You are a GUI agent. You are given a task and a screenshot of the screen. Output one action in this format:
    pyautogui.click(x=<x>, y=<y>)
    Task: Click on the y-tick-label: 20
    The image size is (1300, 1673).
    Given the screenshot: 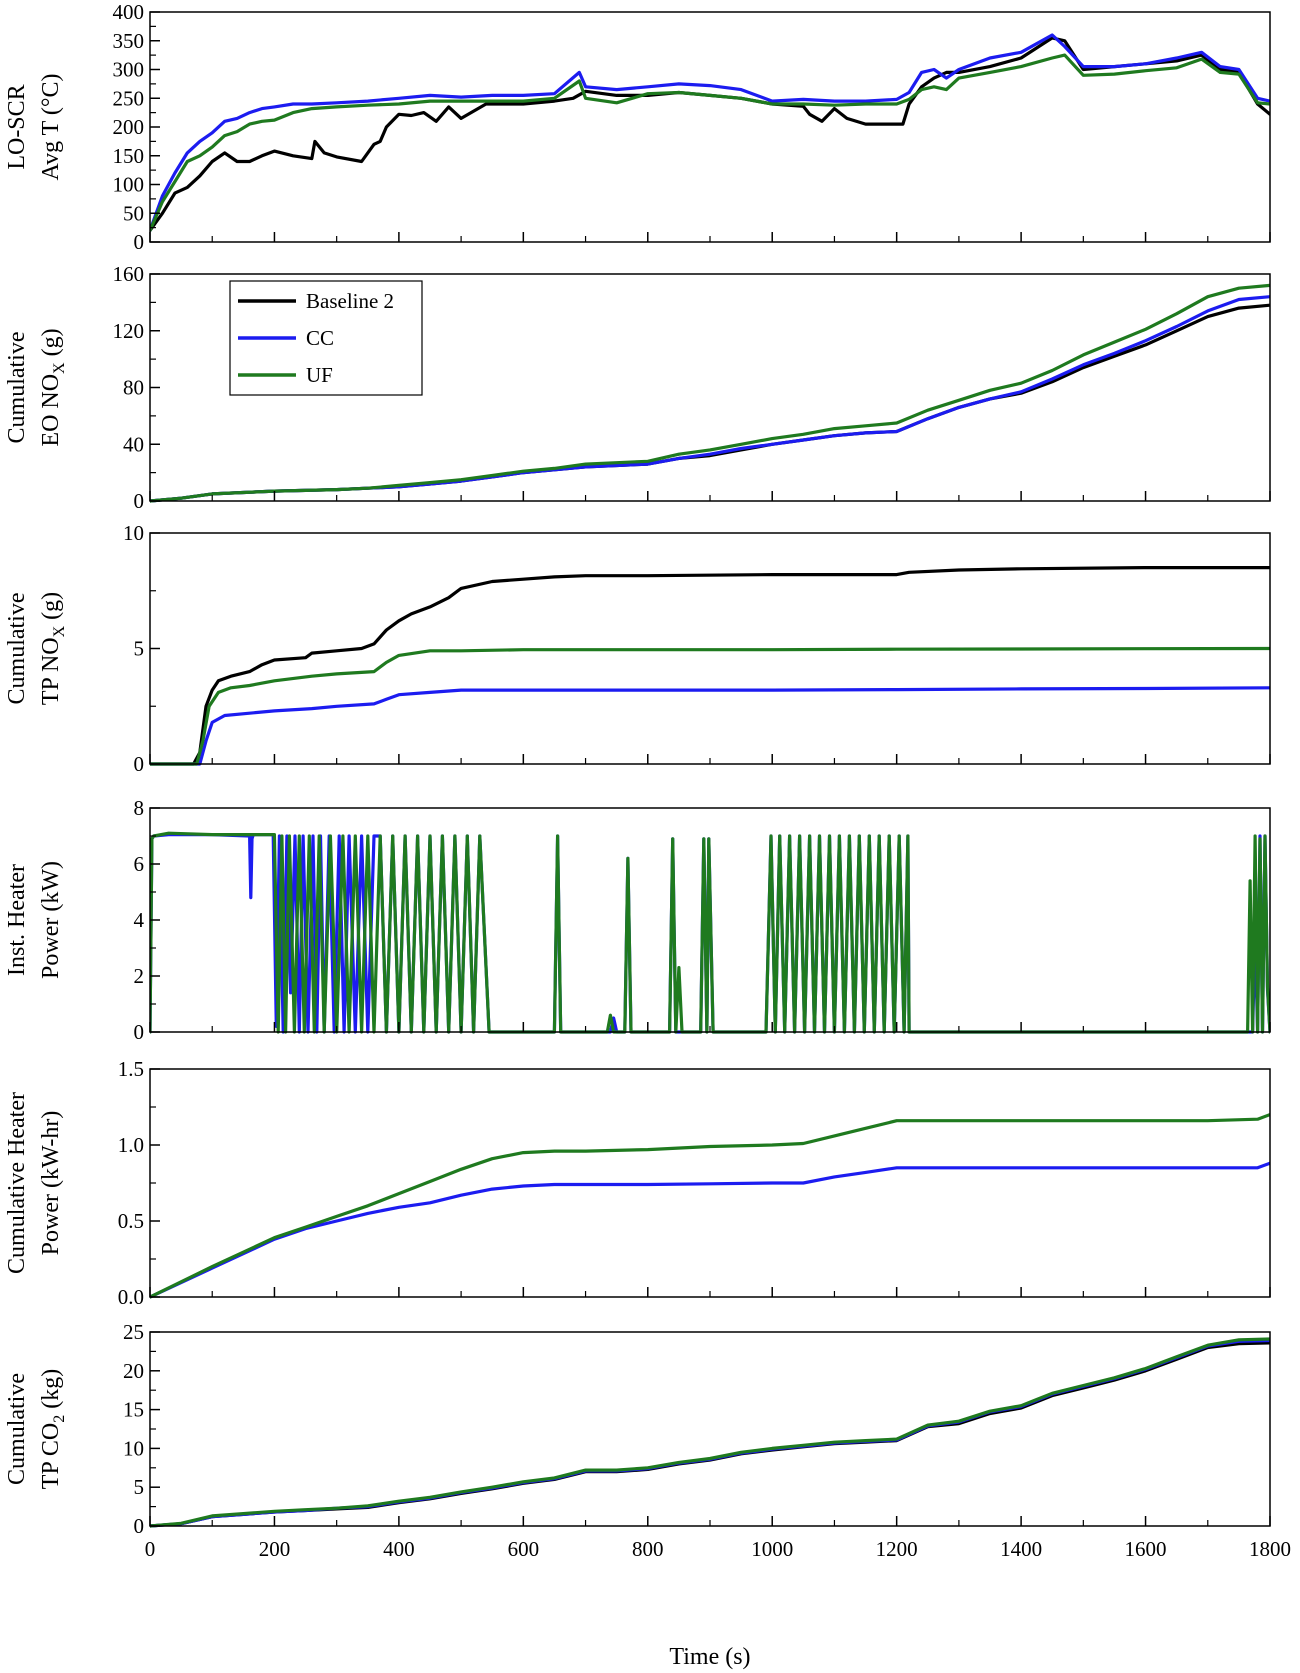 What is the action you would take?
    pyautogui.click(x=133, y=1371)
    